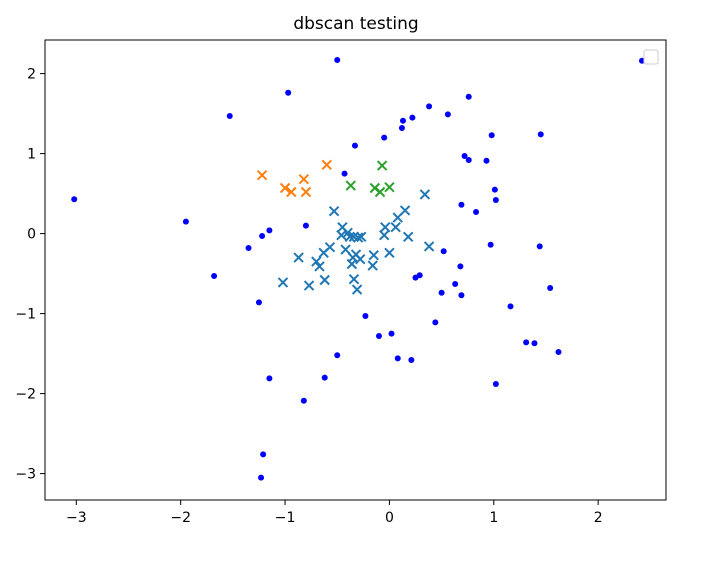 The width and height of the screenshot is (704, 587). Describe the element at coordinates (76, 518) in the screenshot. I see `x-tick-label: −3` at that location.